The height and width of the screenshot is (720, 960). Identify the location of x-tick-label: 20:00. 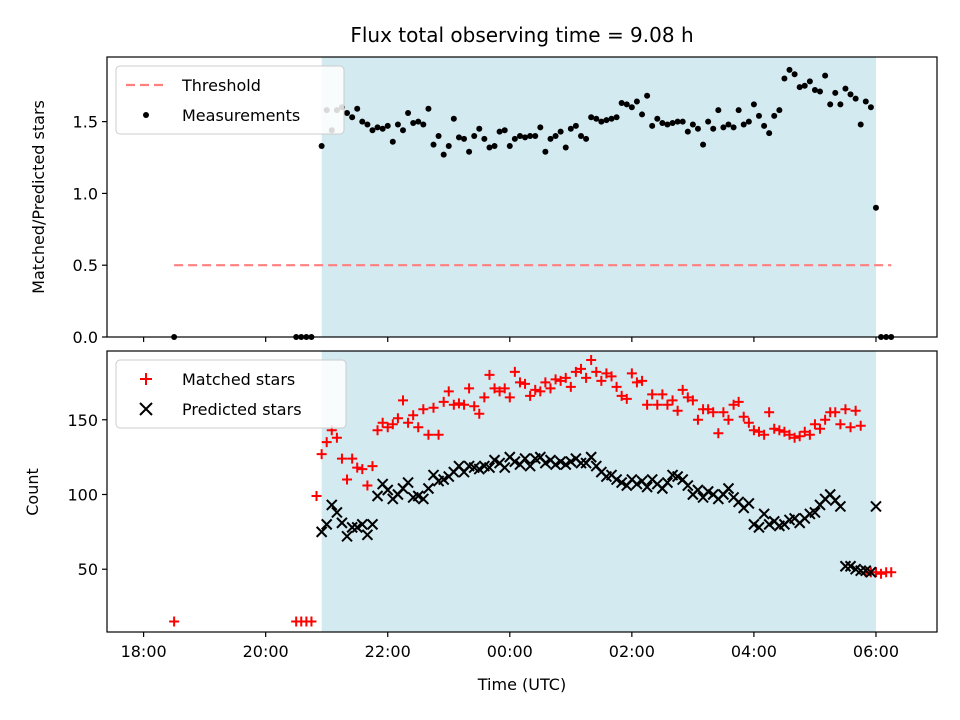
(266, 651).